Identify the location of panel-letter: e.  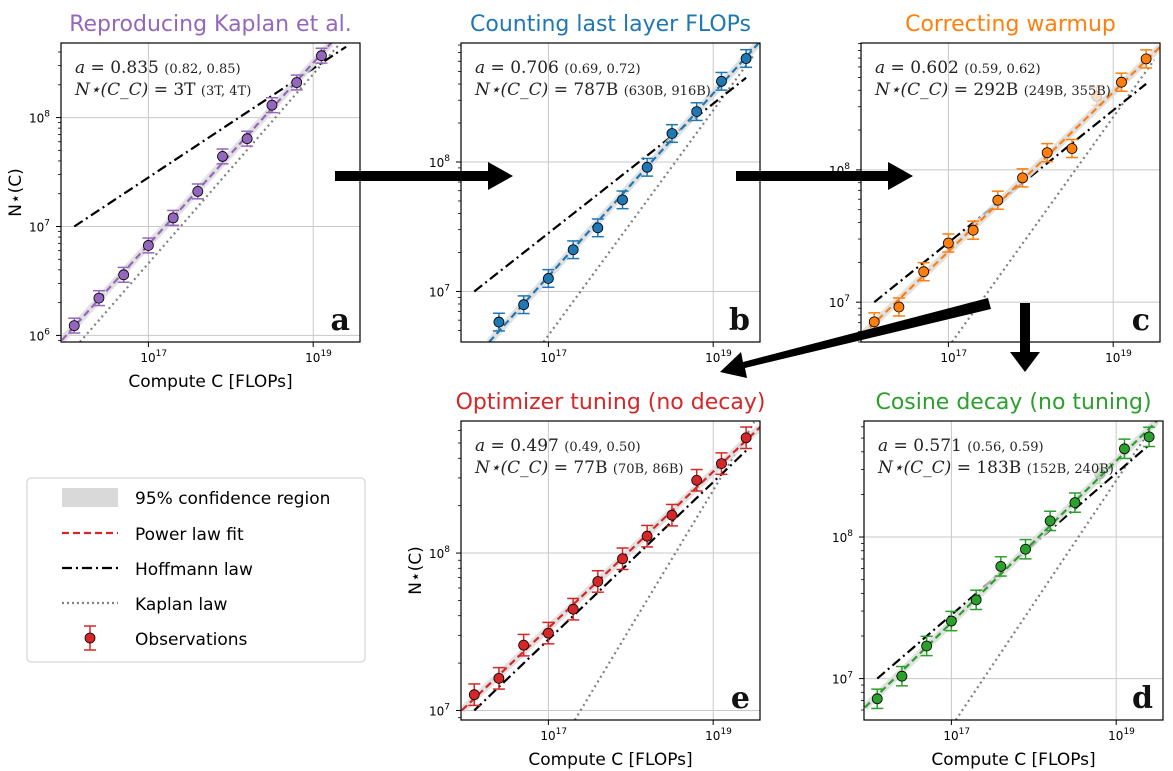
(740, 698).